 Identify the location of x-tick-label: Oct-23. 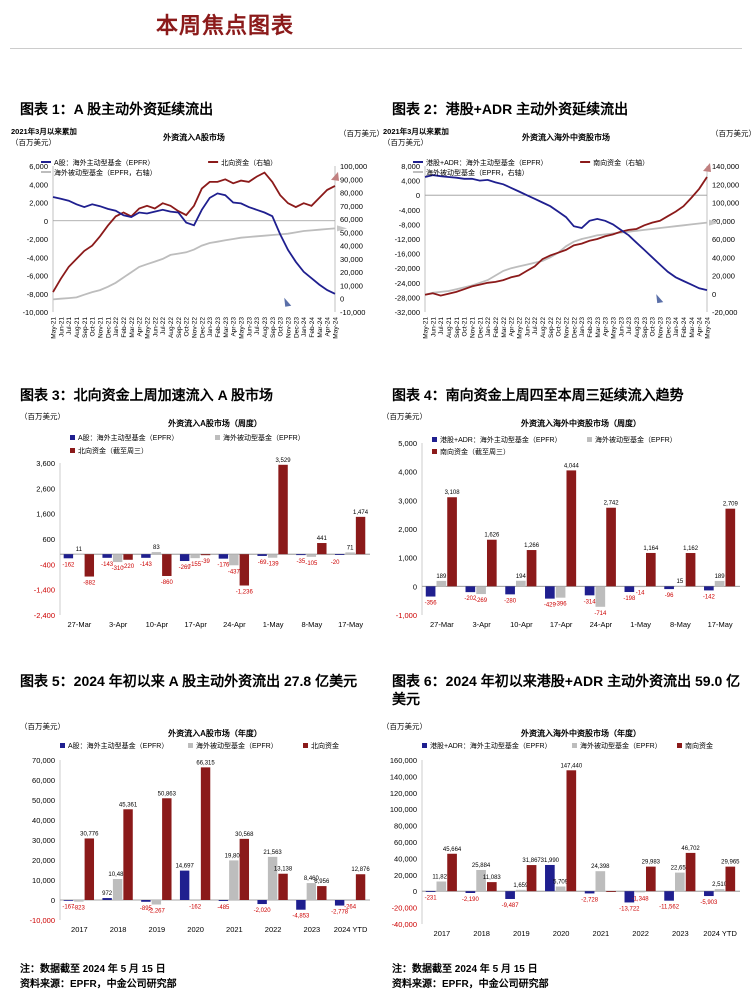
(653, 327).